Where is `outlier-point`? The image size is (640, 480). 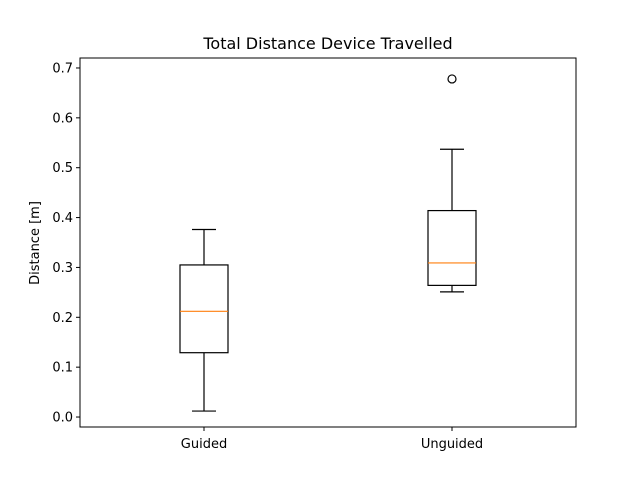
outlier-point is located at coordinates (452, 79).